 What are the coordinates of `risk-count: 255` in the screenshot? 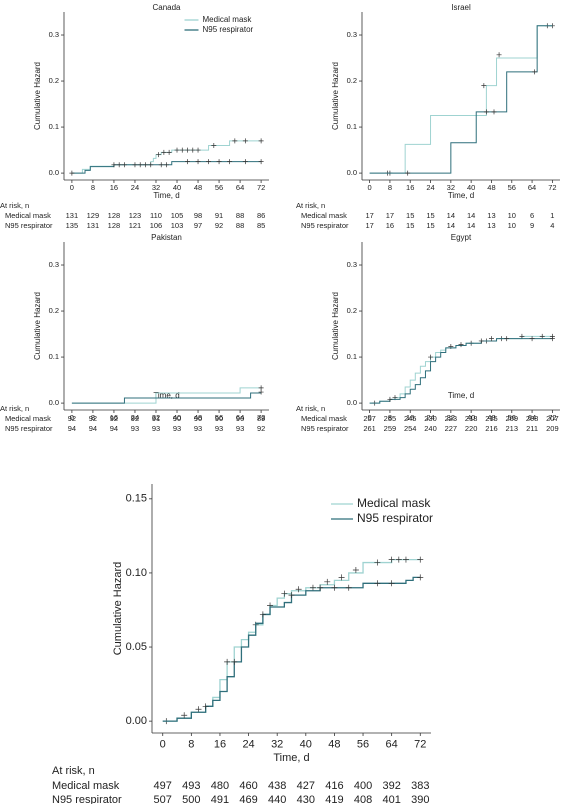 It's located at (390, 418).